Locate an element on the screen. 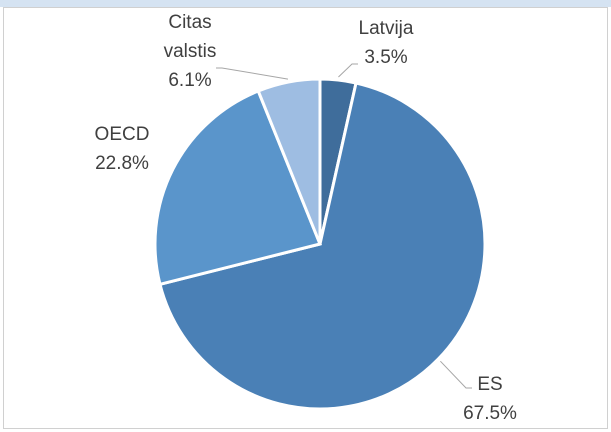 This screenshot has height=432, width=611. value-label: 67.5% is located at coordinates (490, 413).